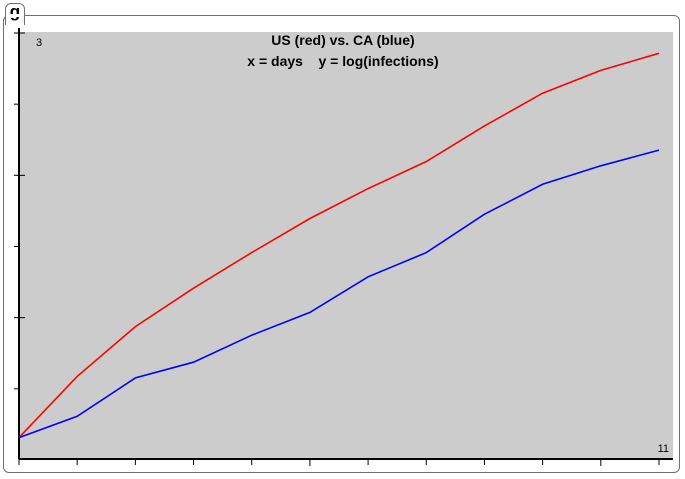 The image size is (685, 479). I want to click on chart-title: US (red) vs. CA (blue), so click(342, 40).